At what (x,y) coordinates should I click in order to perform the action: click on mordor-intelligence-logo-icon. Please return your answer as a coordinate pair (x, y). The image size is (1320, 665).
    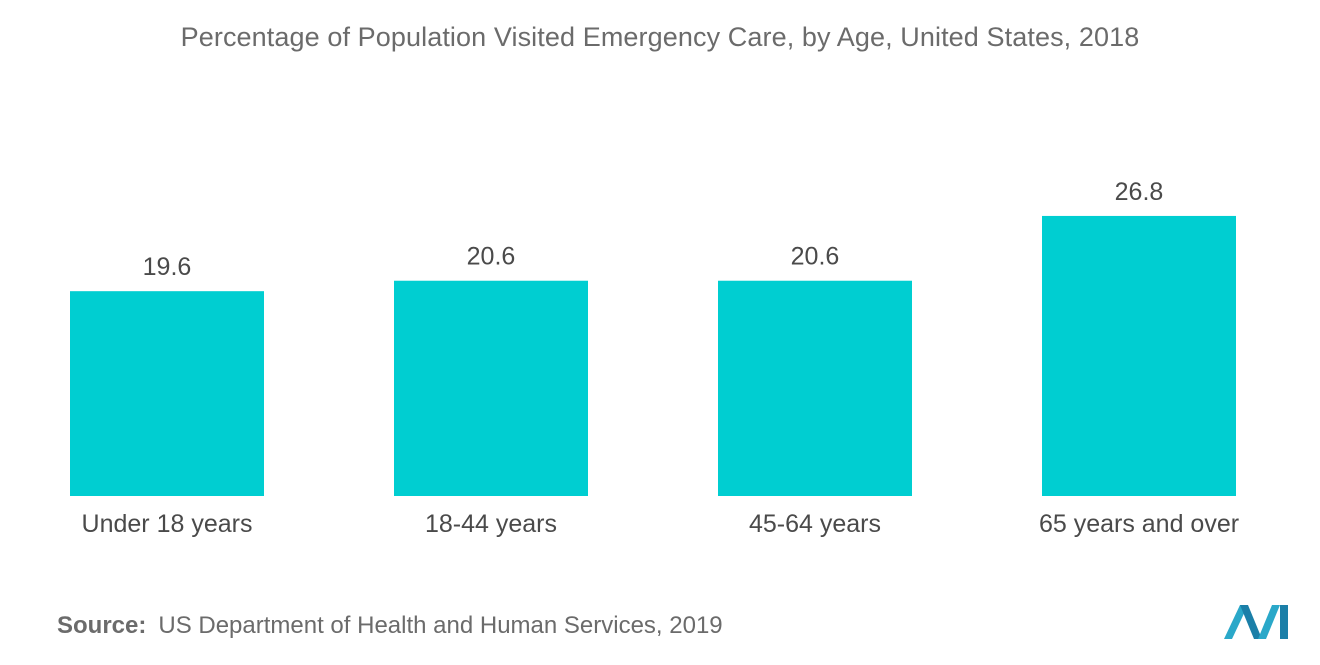
    Looking at the image, I should click on (1256, 622).